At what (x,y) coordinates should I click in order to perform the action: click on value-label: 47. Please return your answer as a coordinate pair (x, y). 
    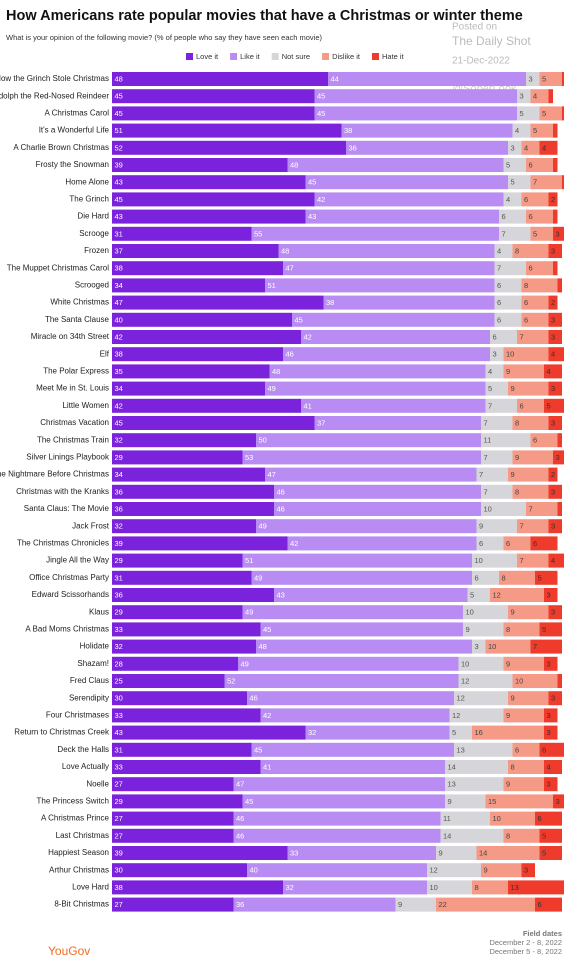
    Looking at the image, I should click on (272, 474).